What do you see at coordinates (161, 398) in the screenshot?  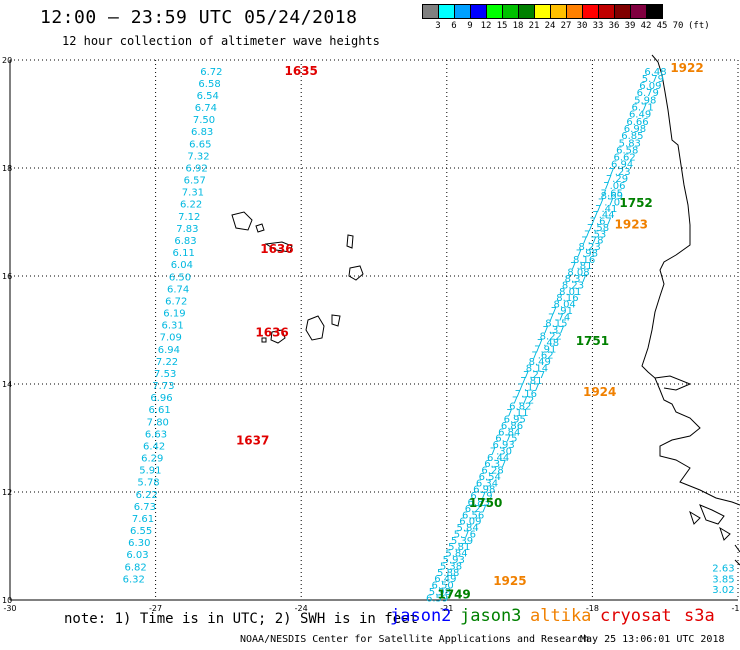 I see `wave-height-value: 6.96` at bounding box center [161, 398].